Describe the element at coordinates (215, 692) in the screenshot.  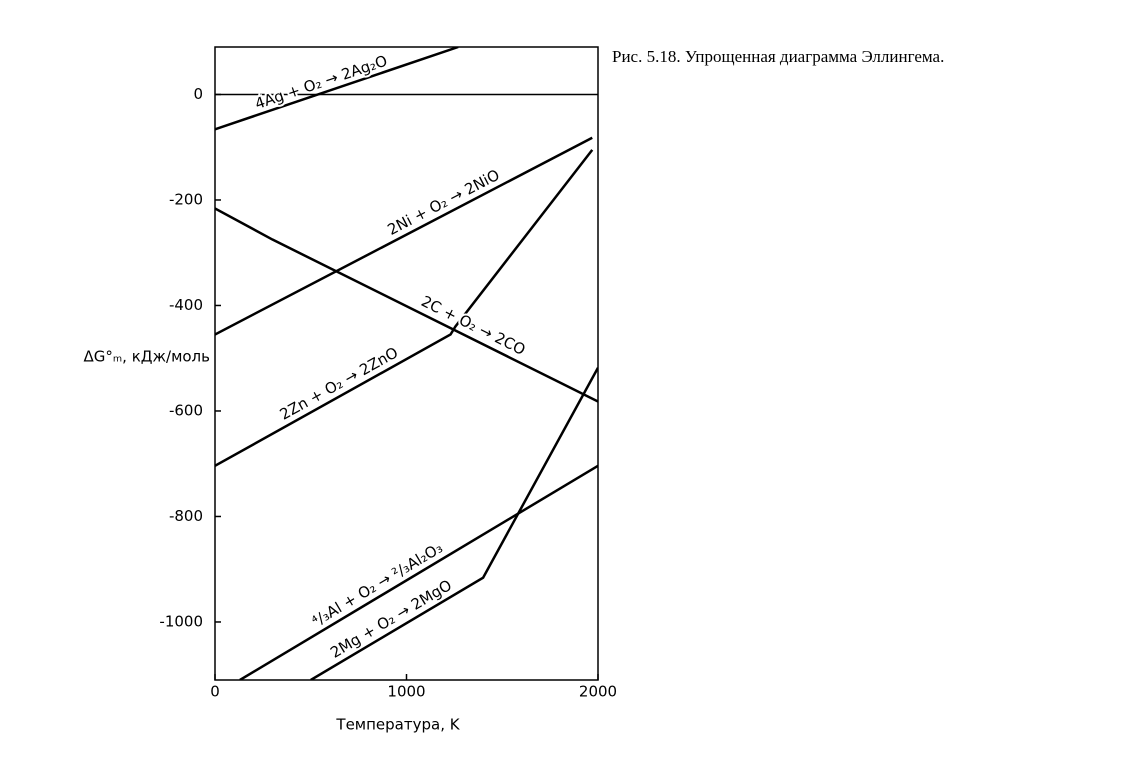
I see `x-tick-label: 0` at that location.